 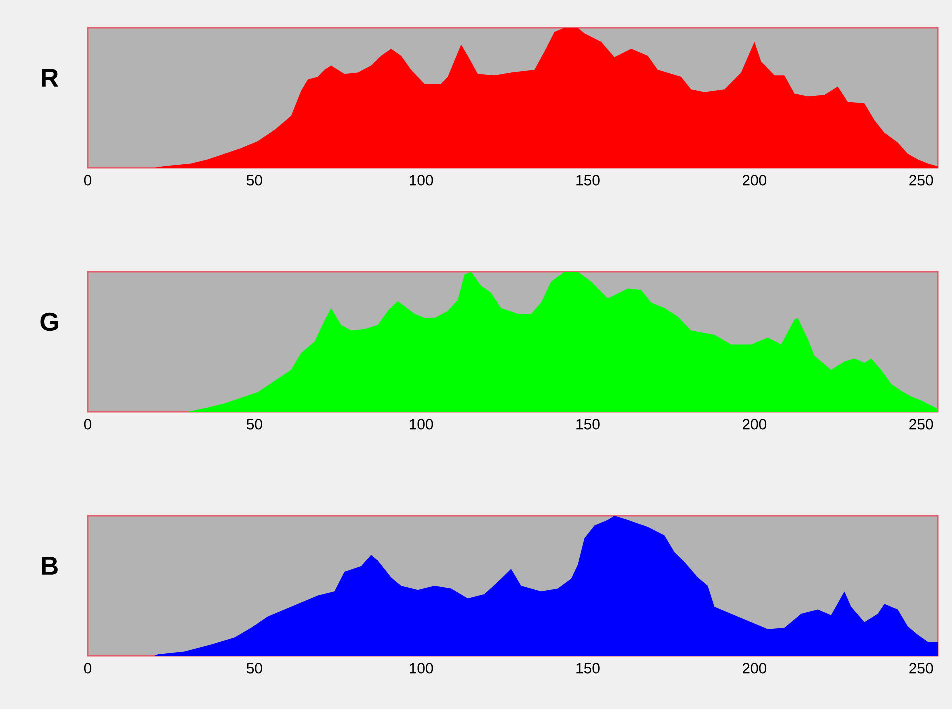 What do you see at coordinates (50, 78) in the screenshot?
I see `text: R` at bounding box center [50, 78].